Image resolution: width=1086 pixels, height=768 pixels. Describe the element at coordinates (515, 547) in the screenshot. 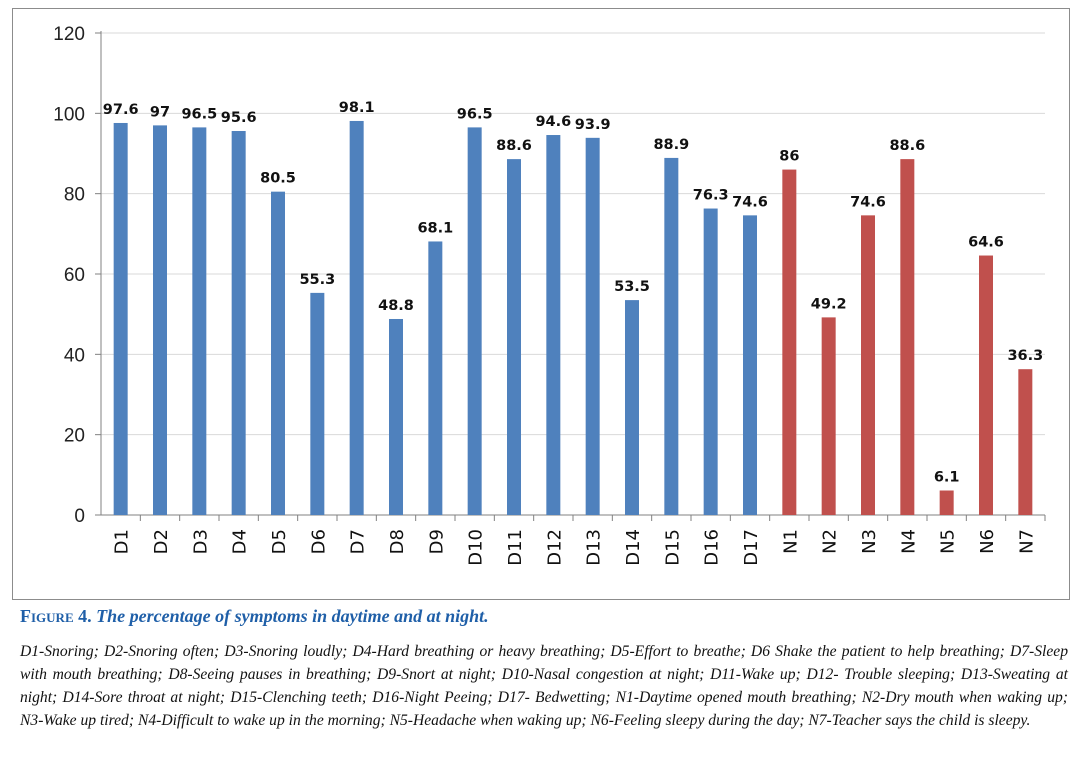

I see `category-label: D11` at that location.